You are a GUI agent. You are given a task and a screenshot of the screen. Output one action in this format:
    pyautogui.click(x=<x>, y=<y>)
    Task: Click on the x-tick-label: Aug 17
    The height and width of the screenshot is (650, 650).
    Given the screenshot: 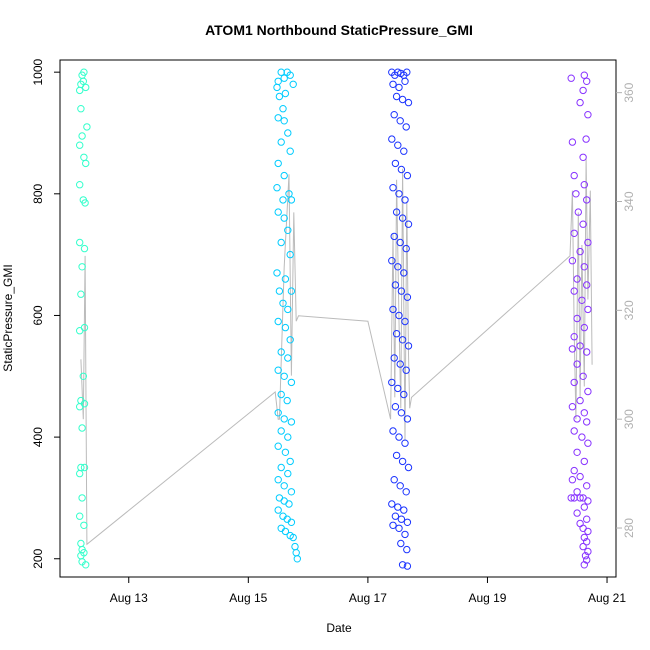 What is the action you would take?
    pyautogui.click(x=368, y=598)
    